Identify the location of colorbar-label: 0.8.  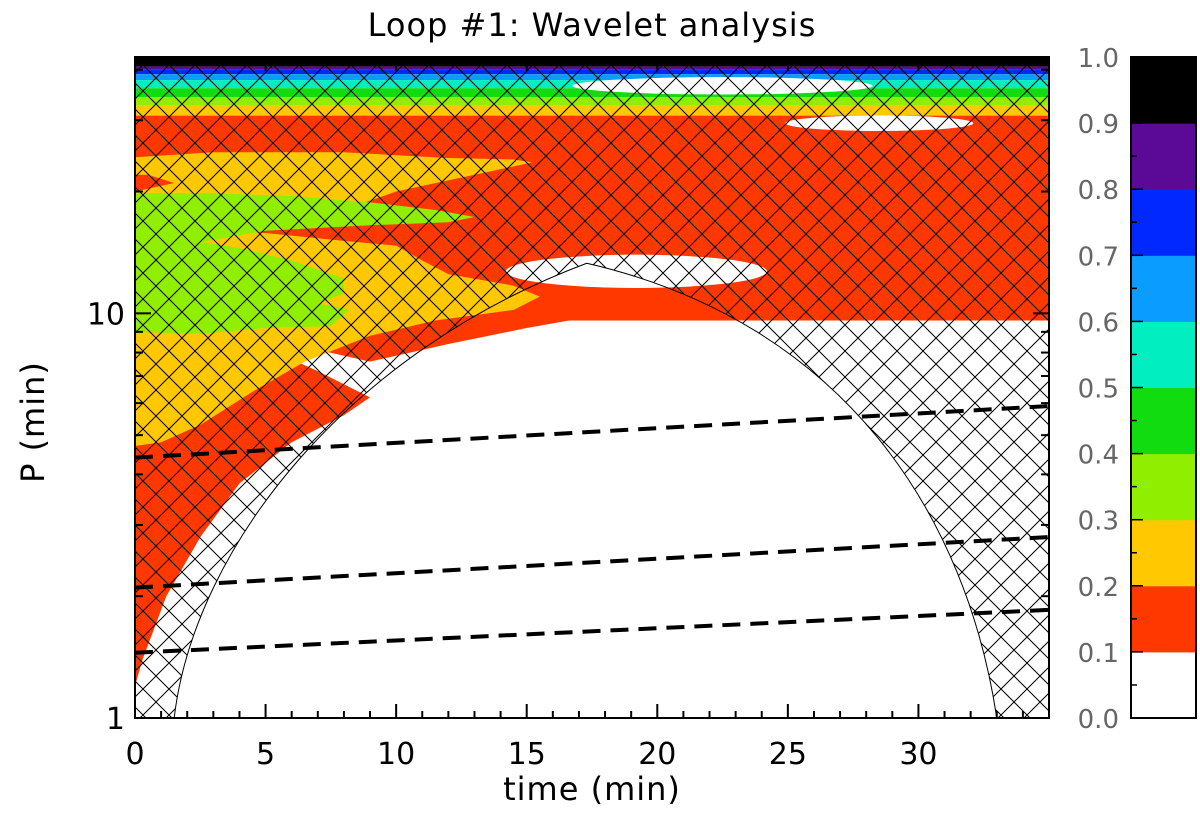
(1098, 191).